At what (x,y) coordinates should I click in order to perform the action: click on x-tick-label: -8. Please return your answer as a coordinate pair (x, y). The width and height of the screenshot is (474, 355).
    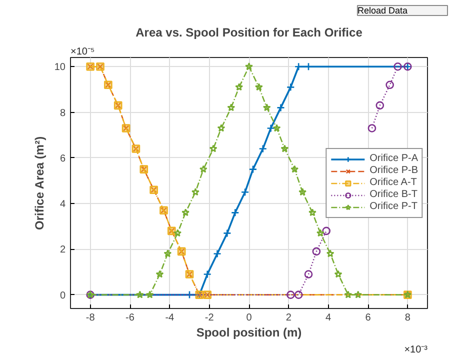
    Looking at the image, I should click on (91, 318).